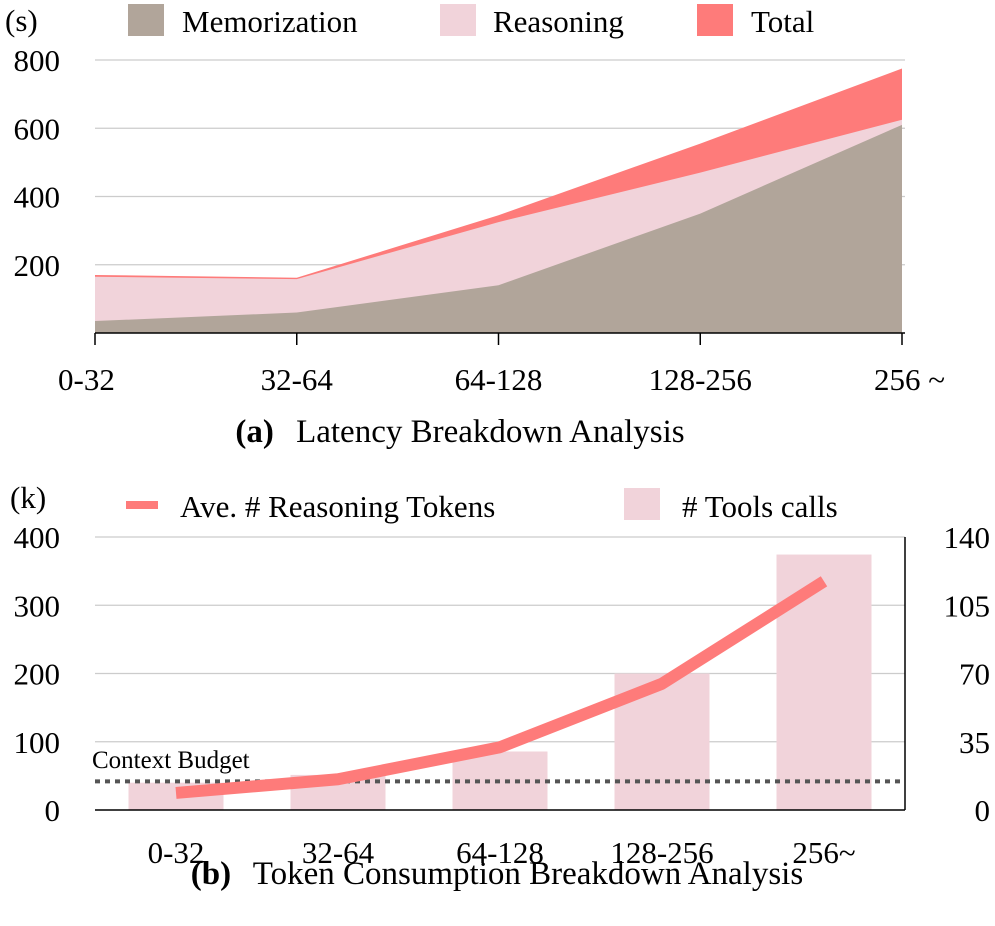 The width and height of the screenshot is (995, 926). I want to click on legend-label-reasoning: Reasoning, so click(558, 21).